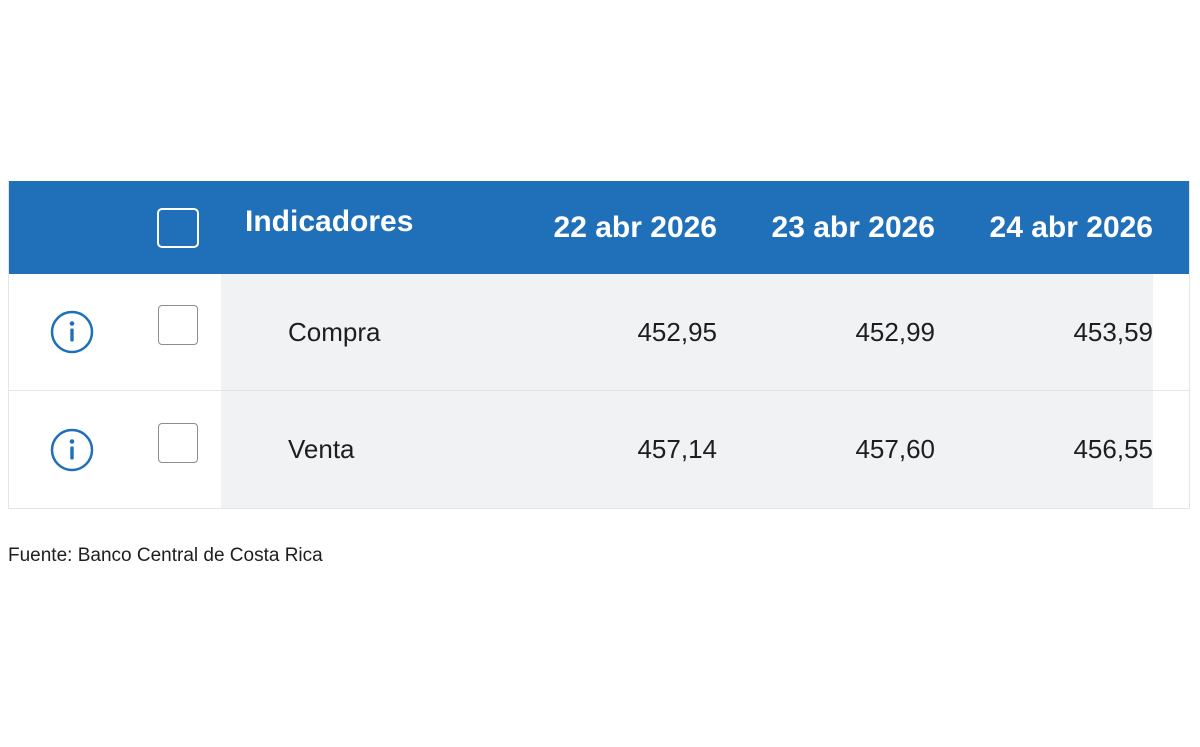 The image size is (1200, 747). What do you see at coordinates (178, 442) in the screenshot?
I see `row-checkbox-venta` at bounding box center [178, 442].